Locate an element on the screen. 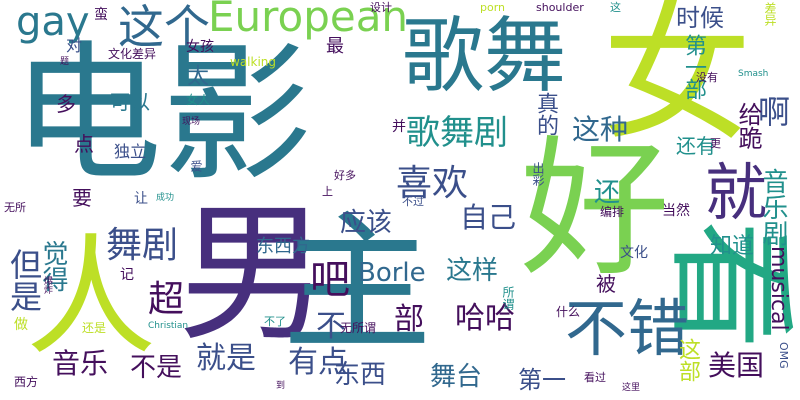  word-chao: 超 is located at coordinates (166, 299).